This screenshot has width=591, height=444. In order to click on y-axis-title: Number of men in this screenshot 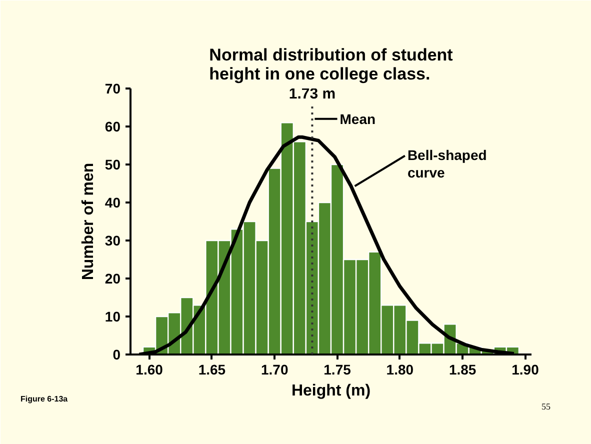, I will do `click(88, 221)`.